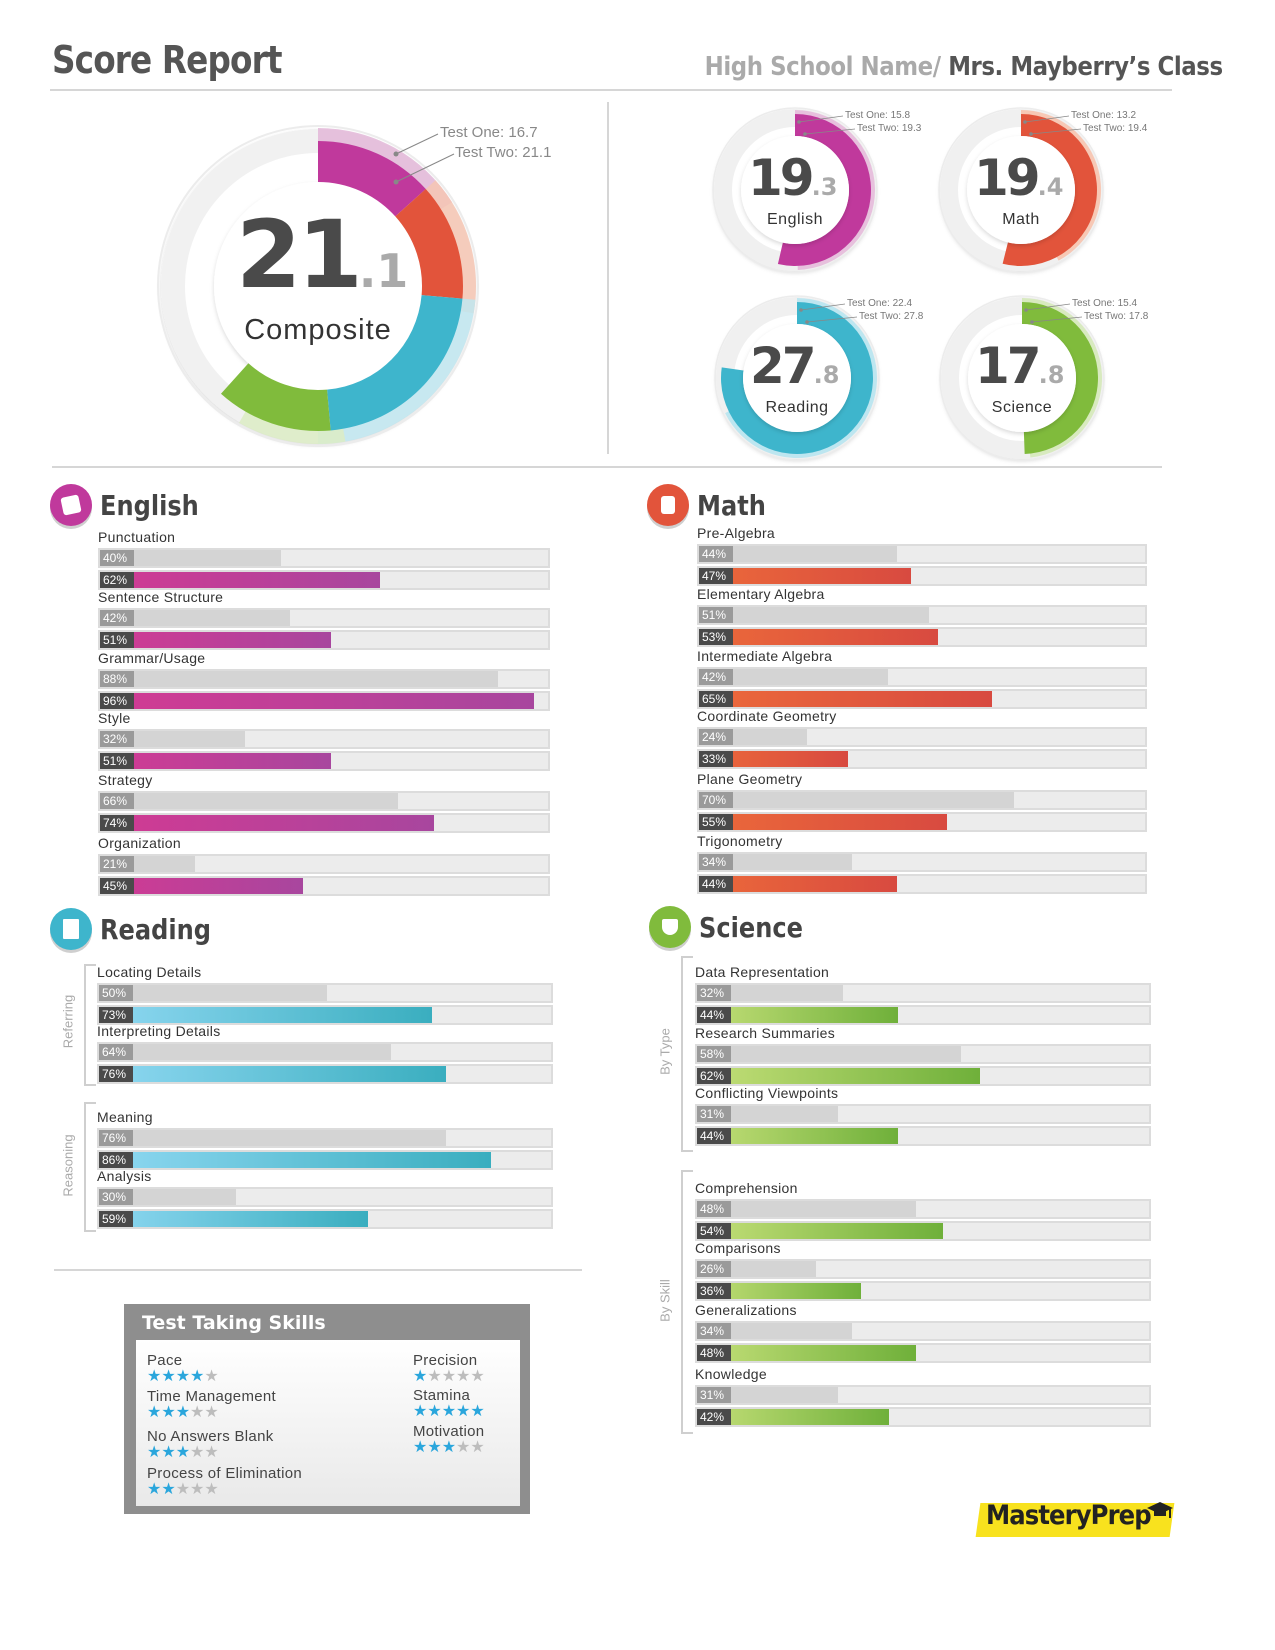 The height and width of the screenshot is (1650, 1275). I want to click on test-two-bar: 62%, so click(923, 1076).